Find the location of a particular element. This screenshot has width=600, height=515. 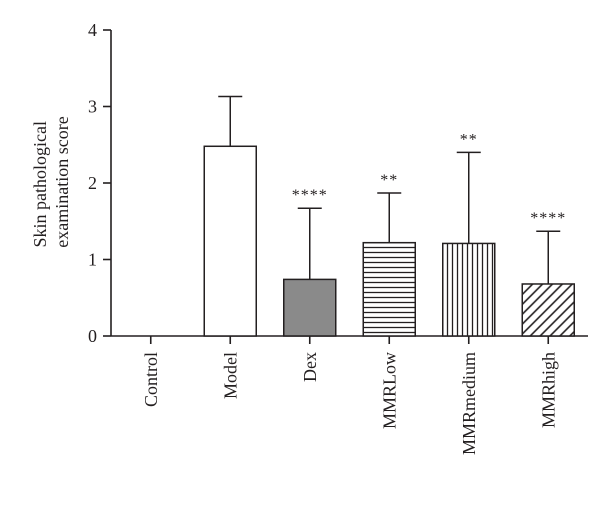

significance-dex: **** is located at coordinates (310, 195).